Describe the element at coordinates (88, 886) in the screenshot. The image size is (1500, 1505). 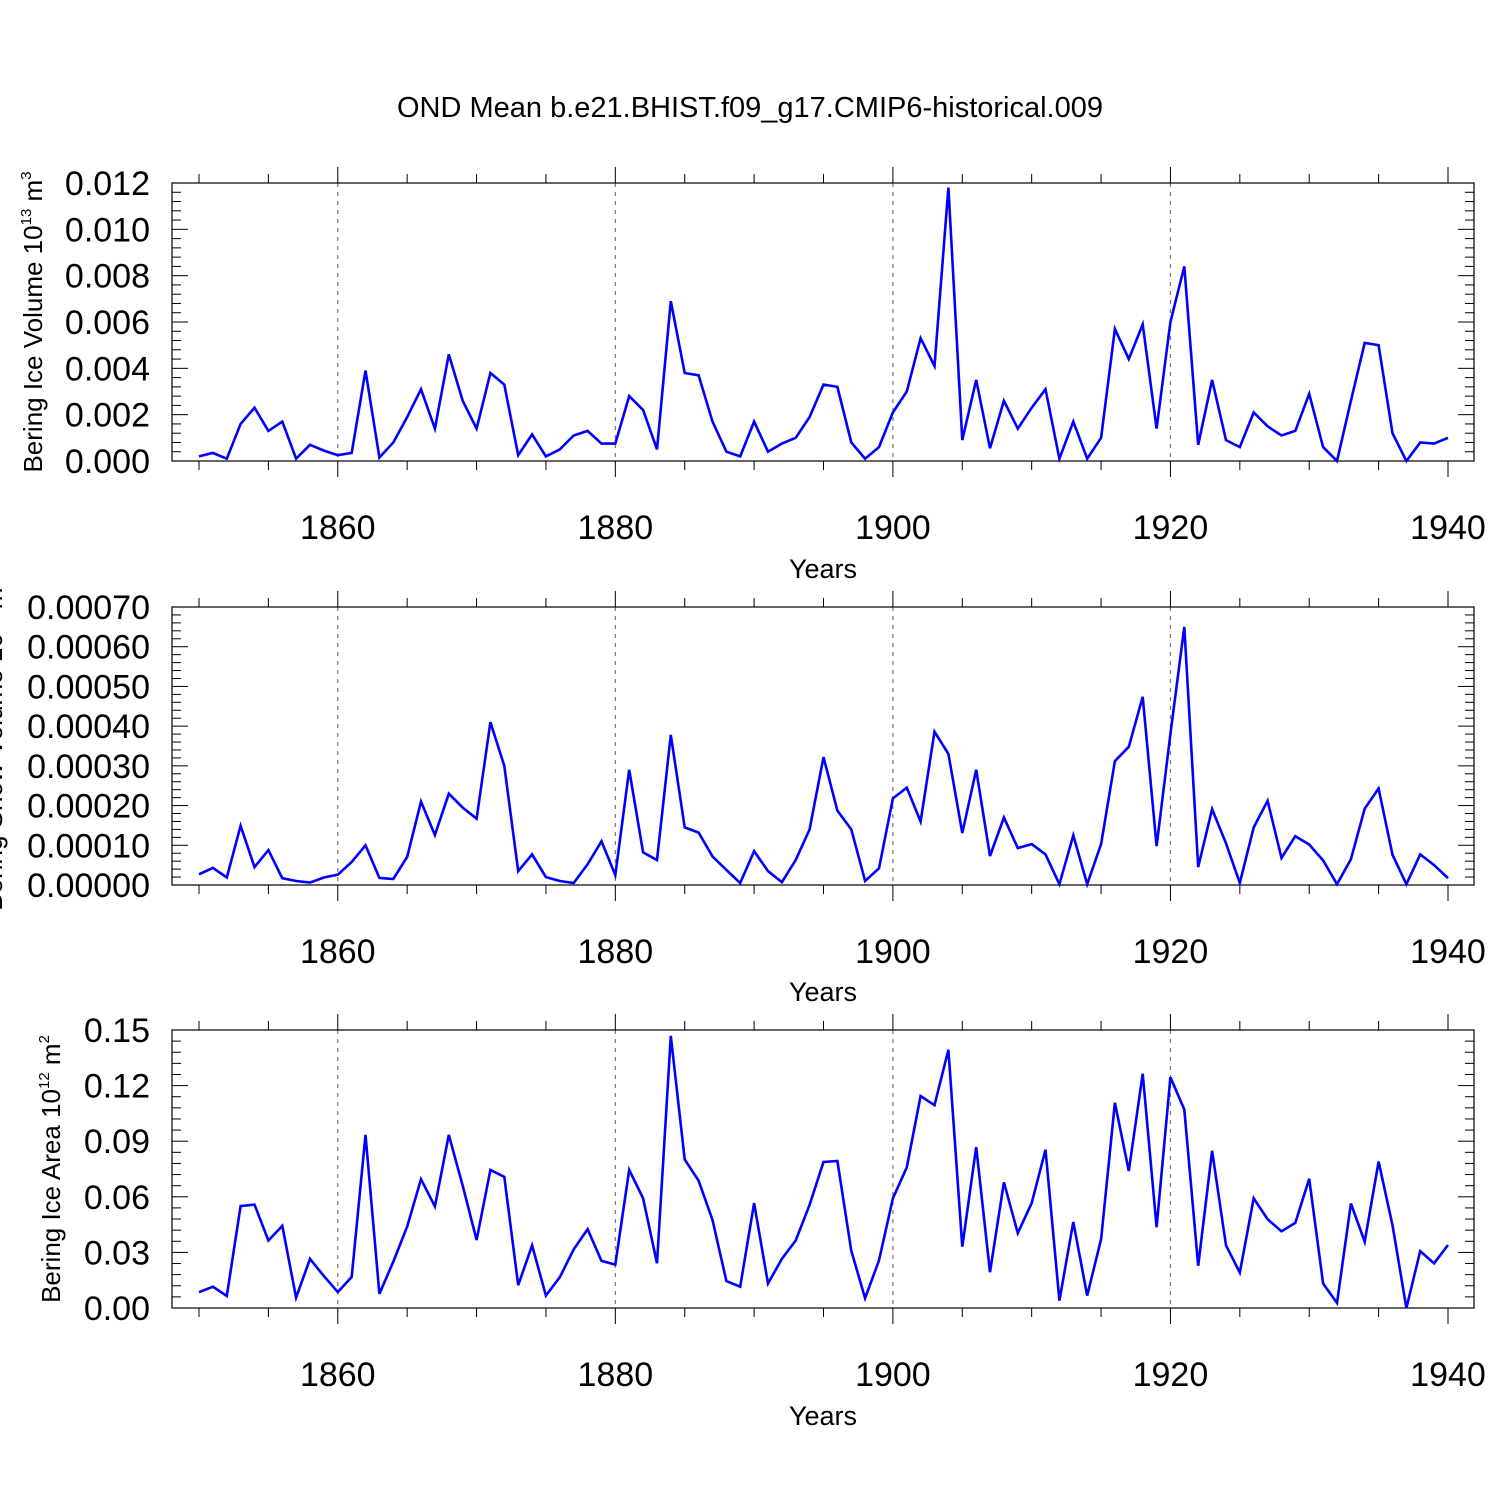
I see `y-tick-label: 0.00000` at that location.